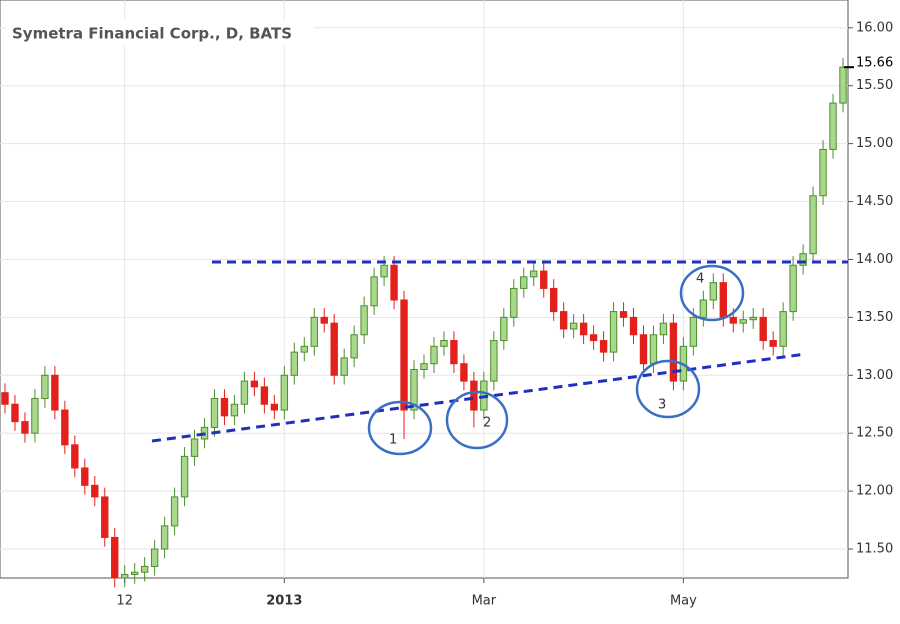  I want to click on x-tick-label: 12, so click(124, 601).